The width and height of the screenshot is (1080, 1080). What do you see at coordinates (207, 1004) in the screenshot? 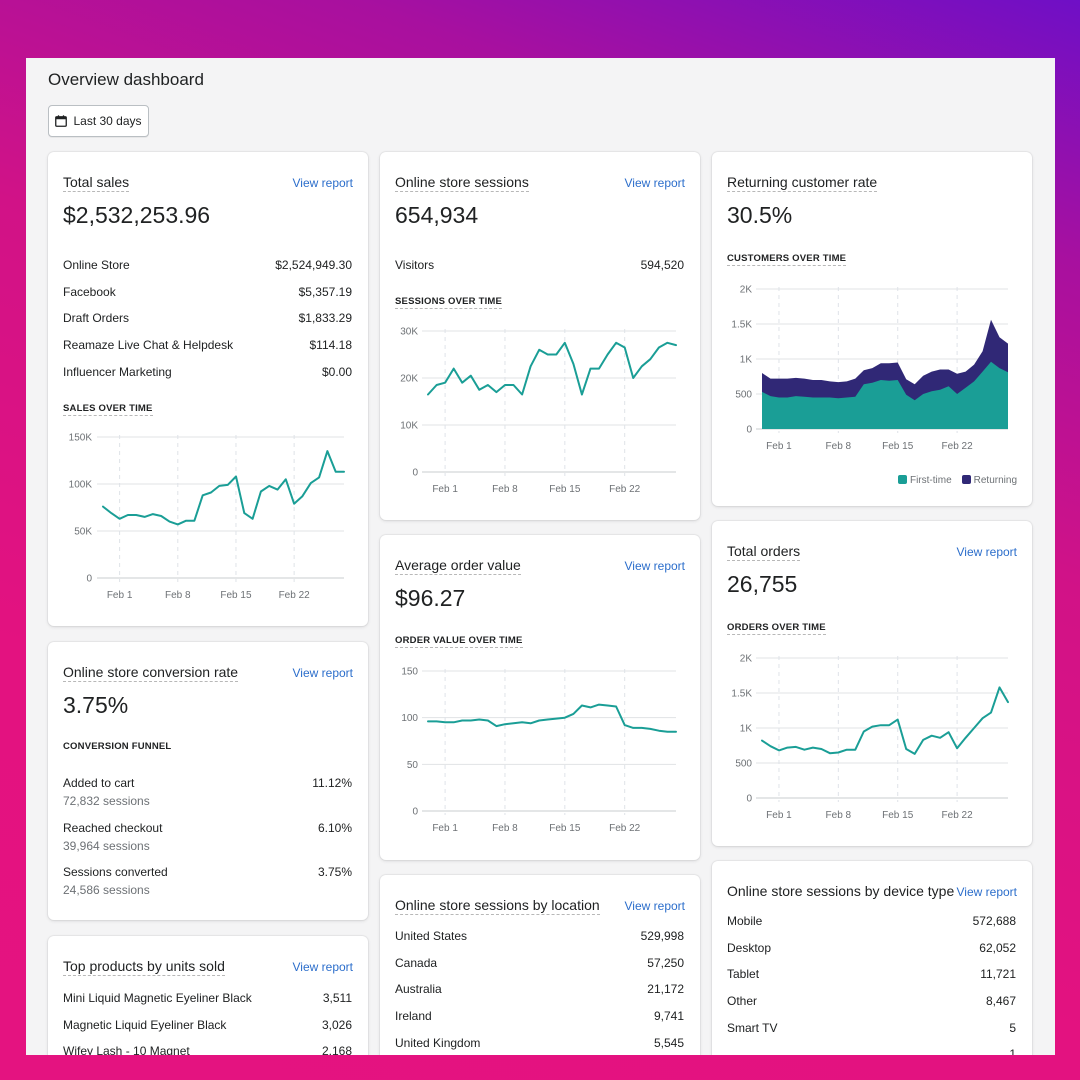
I see `list-item: Mini Liquid Magnetic Eyeliner Black 3,511` at bounding box center [207, 1004].